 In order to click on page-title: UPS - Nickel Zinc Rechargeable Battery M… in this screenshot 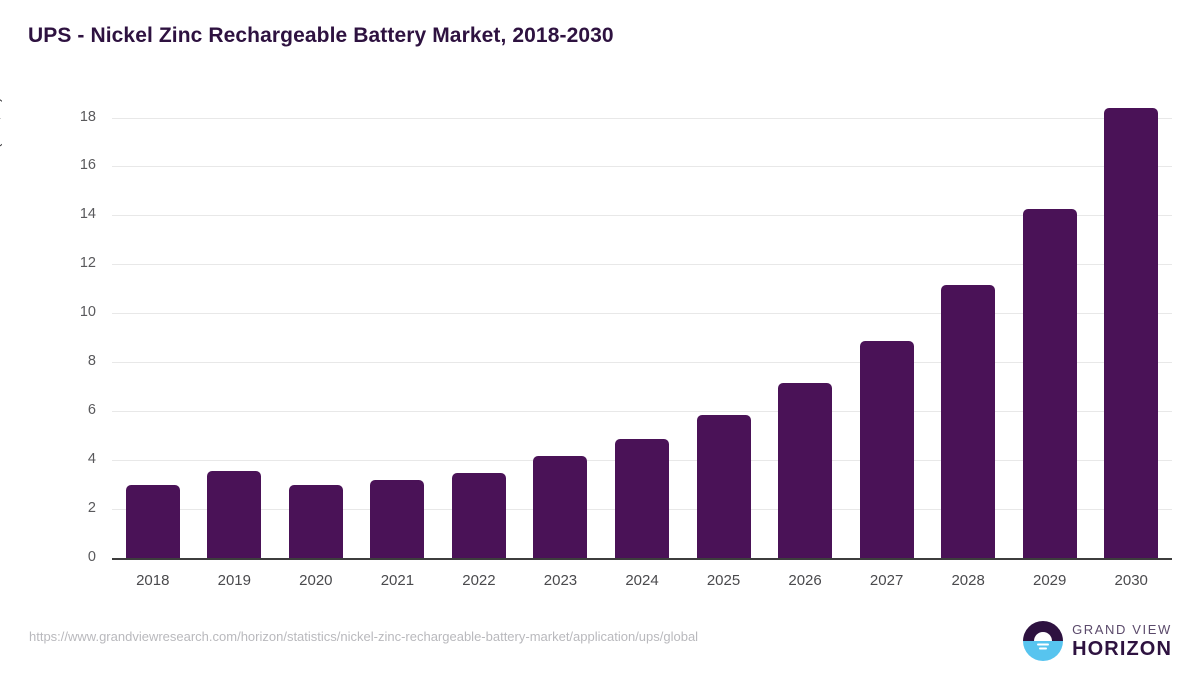, I will do `click(321, 35)`.